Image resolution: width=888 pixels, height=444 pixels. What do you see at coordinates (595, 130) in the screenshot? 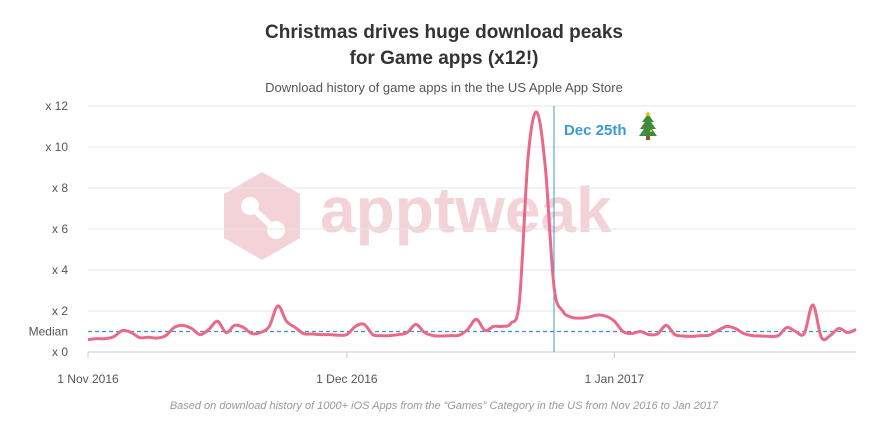
I see `annotation-label: Dec 25th` at bounding box center [595, 130].